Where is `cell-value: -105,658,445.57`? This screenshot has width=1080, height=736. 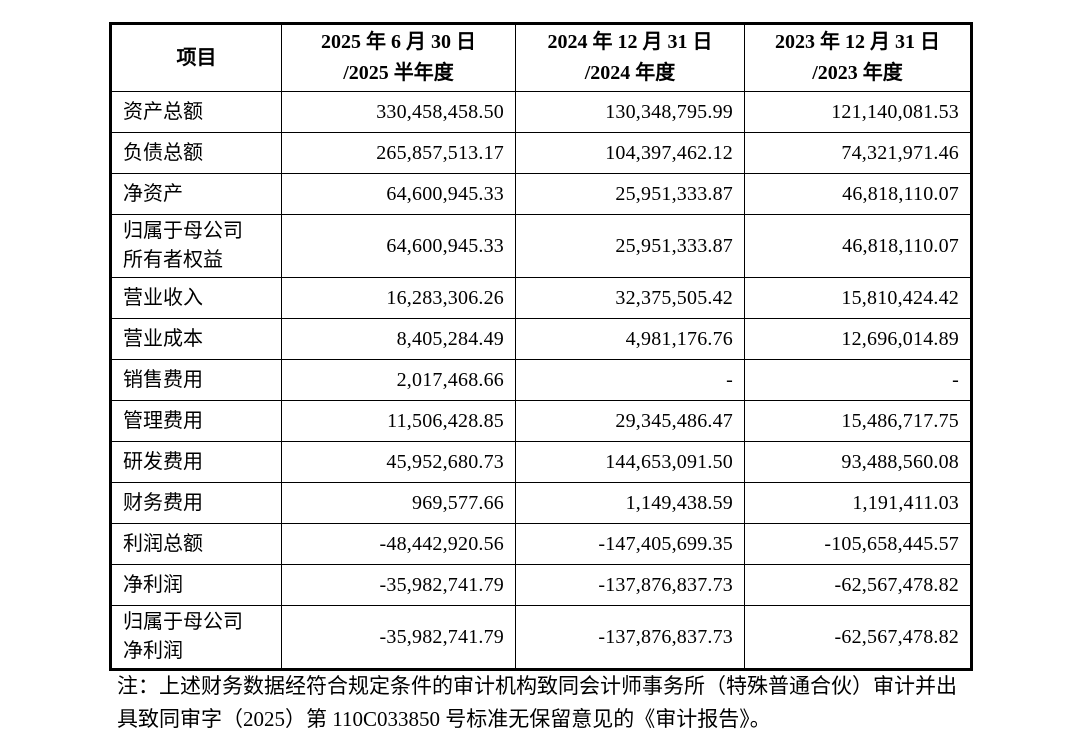 cell-value: -105,658,445.57 is located at coordinates (858, 544).